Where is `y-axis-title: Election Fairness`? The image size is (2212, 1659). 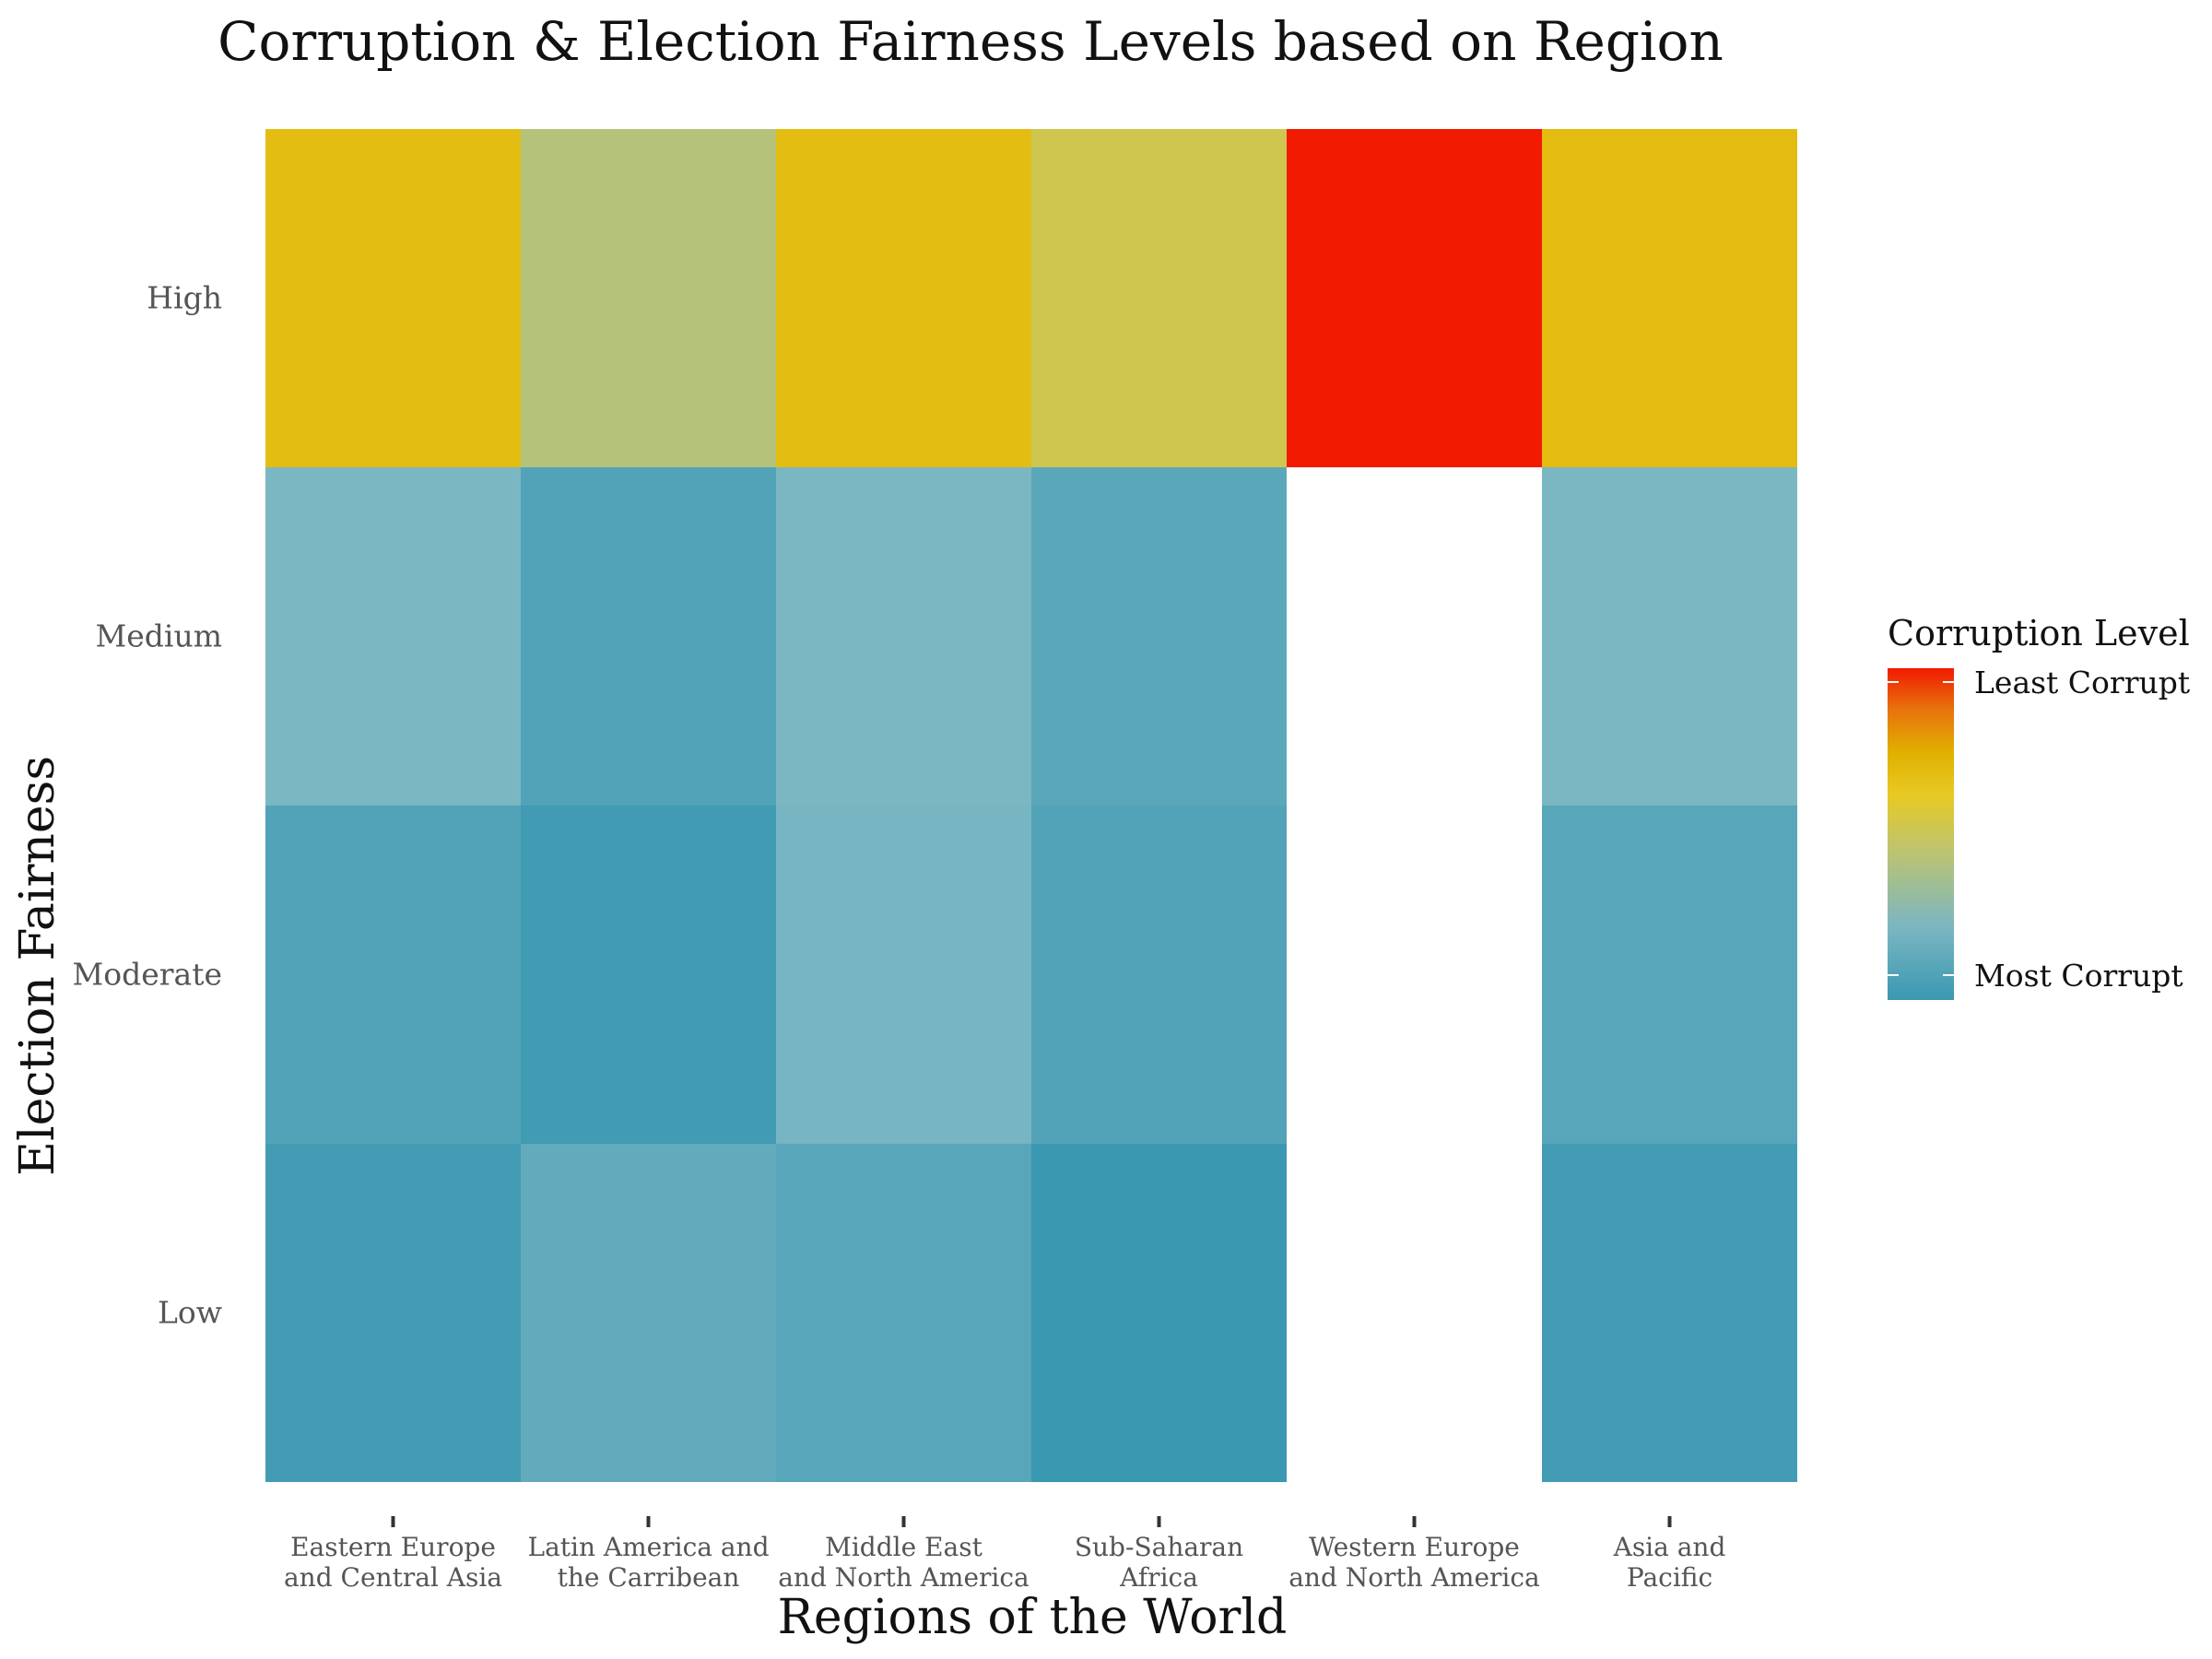
y-axis-title: Election Fairness is located at coordinates (37, 966).